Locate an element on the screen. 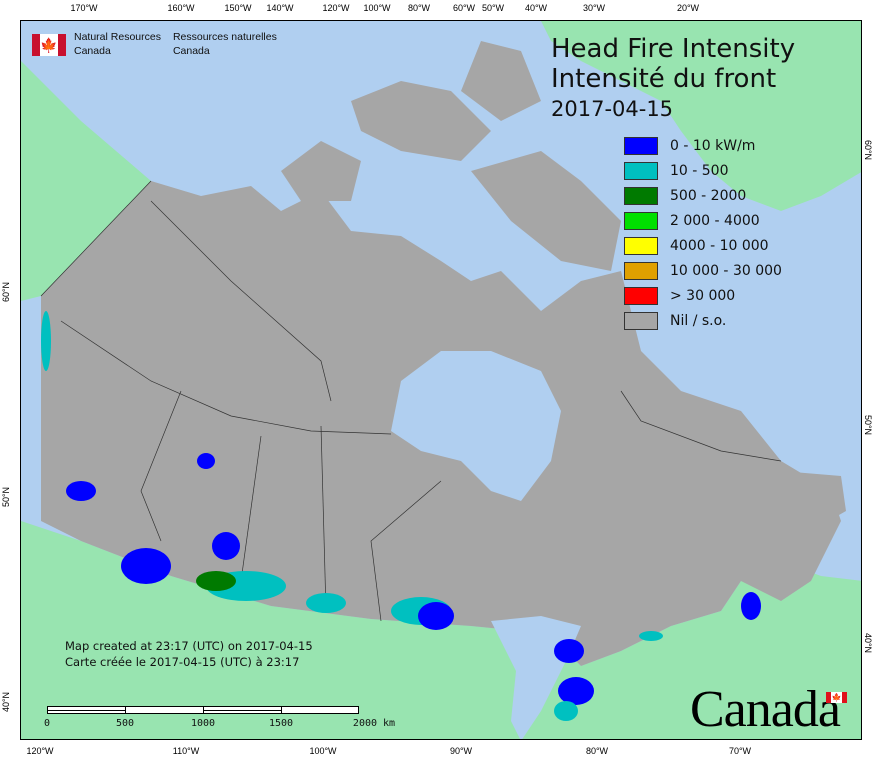 This screenshot has height=760, width=880. right-axis-label: 60°N is located at coordinates (868, 150).